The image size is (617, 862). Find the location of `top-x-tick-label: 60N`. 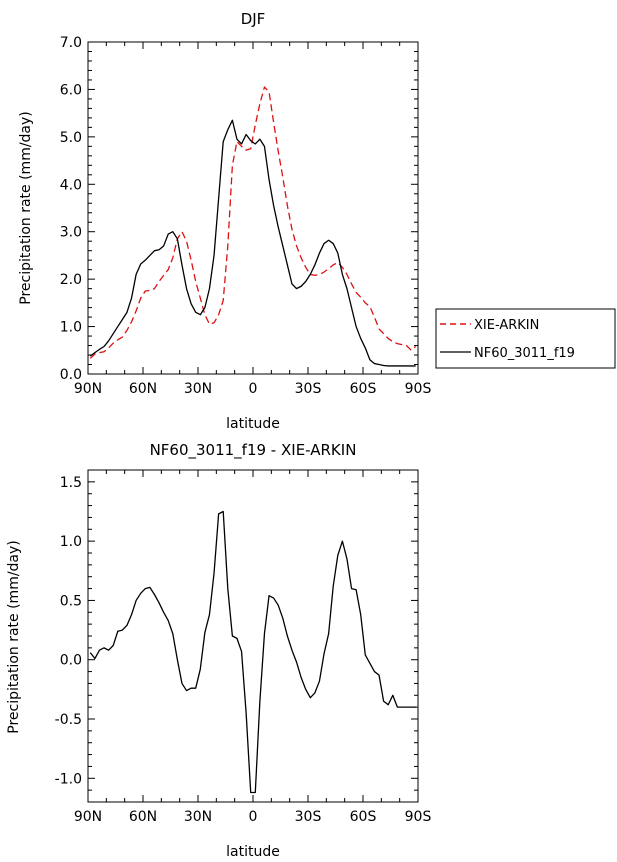

top-x-tick-label: 60N is located at coordinates (143, 389).